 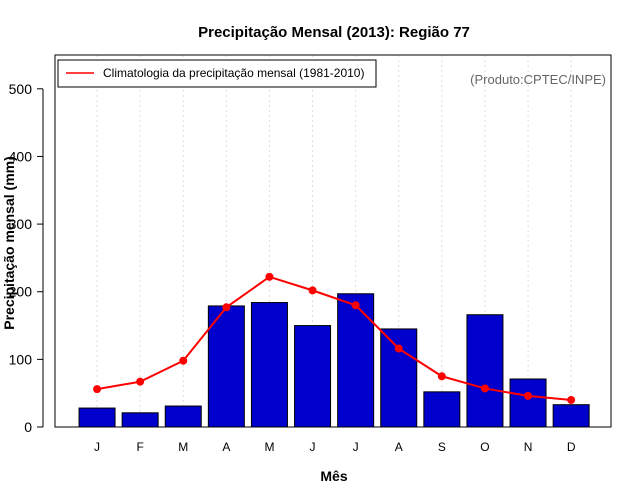 I want to click on y-tick-label: 200, so click(x=21, y=292).